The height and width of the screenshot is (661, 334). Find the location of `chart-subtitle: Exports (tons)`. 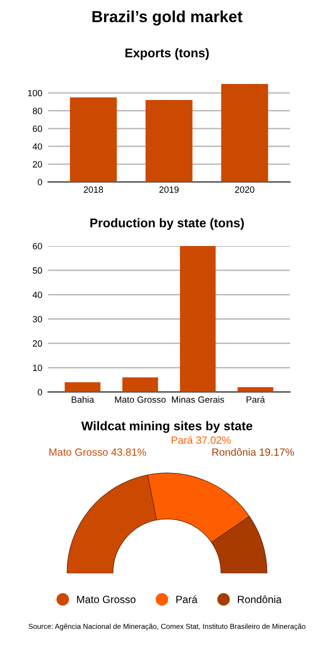

chart-subtitle: Exports (tons) is located at coordinates (167, 54).